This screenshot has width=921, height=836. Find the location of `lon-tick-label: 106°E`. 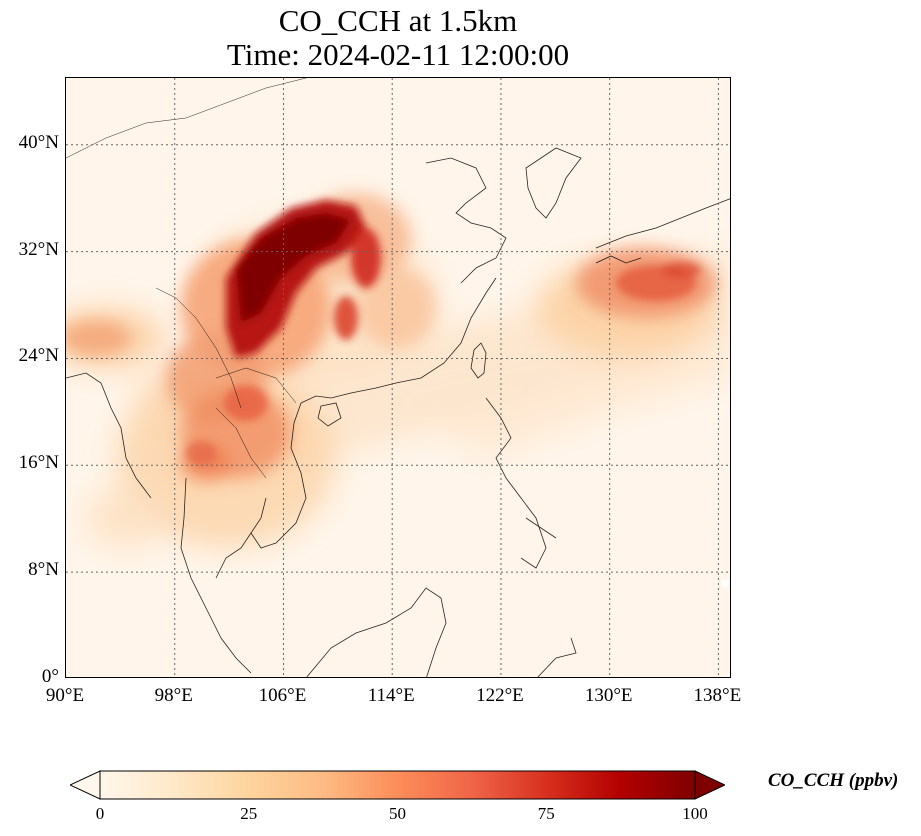

lon-tick-label: 106°E is located at coordinates (282, 695).